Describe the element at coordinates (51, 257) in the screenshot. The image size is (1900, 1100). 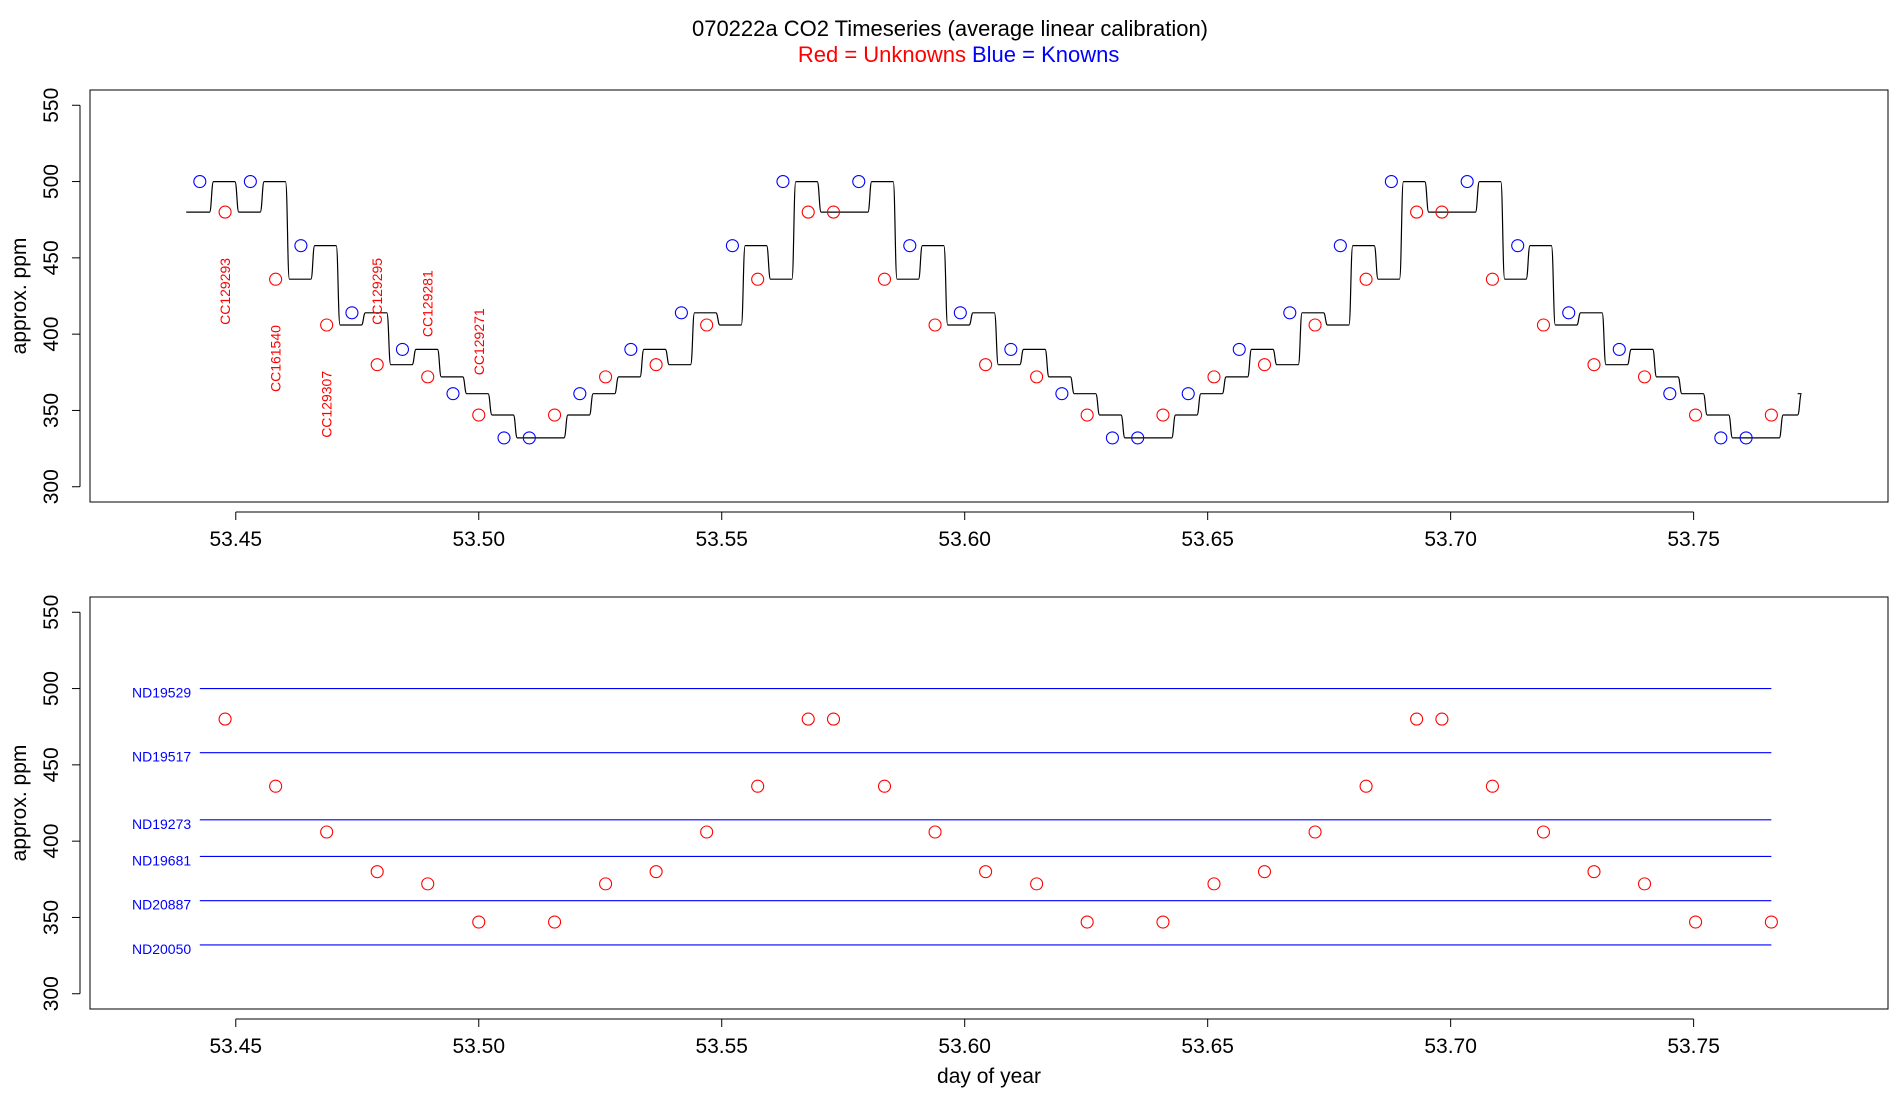
I see `y-tick-label: 450` at that location.